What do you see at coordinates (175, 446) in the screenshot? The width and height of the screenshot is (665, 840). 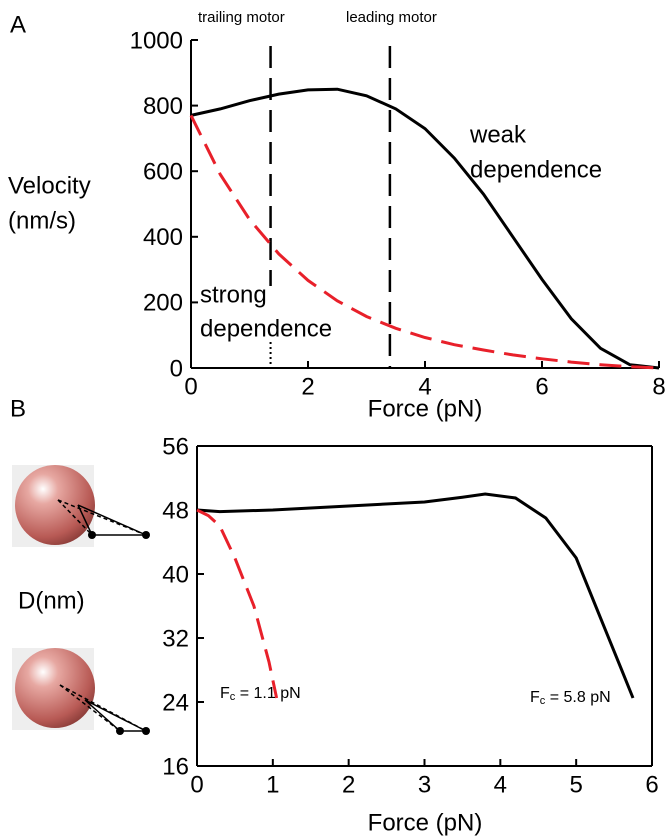 I see `y-tick-label: 56` at bounding box center [175, 446].